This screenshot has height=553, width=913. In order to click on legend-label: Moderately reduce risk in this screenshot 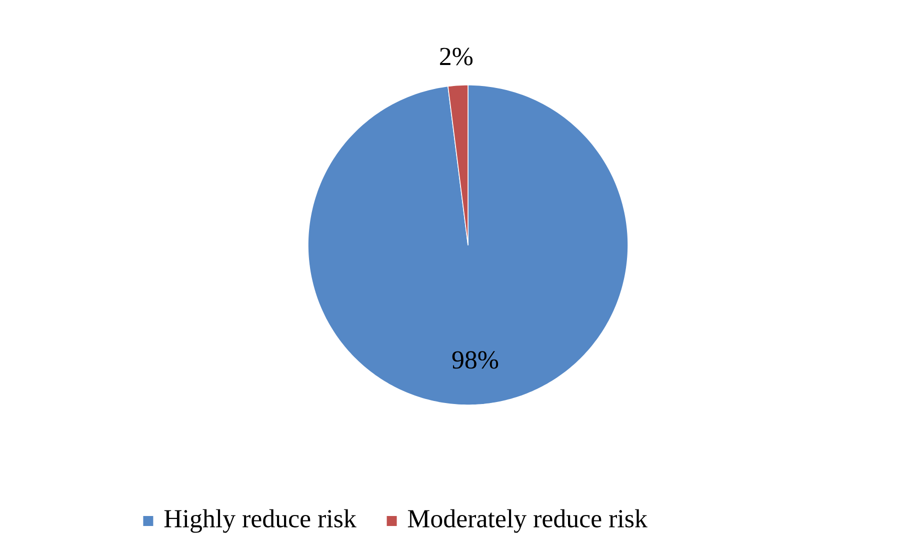, I will do `click(528, 521)`.